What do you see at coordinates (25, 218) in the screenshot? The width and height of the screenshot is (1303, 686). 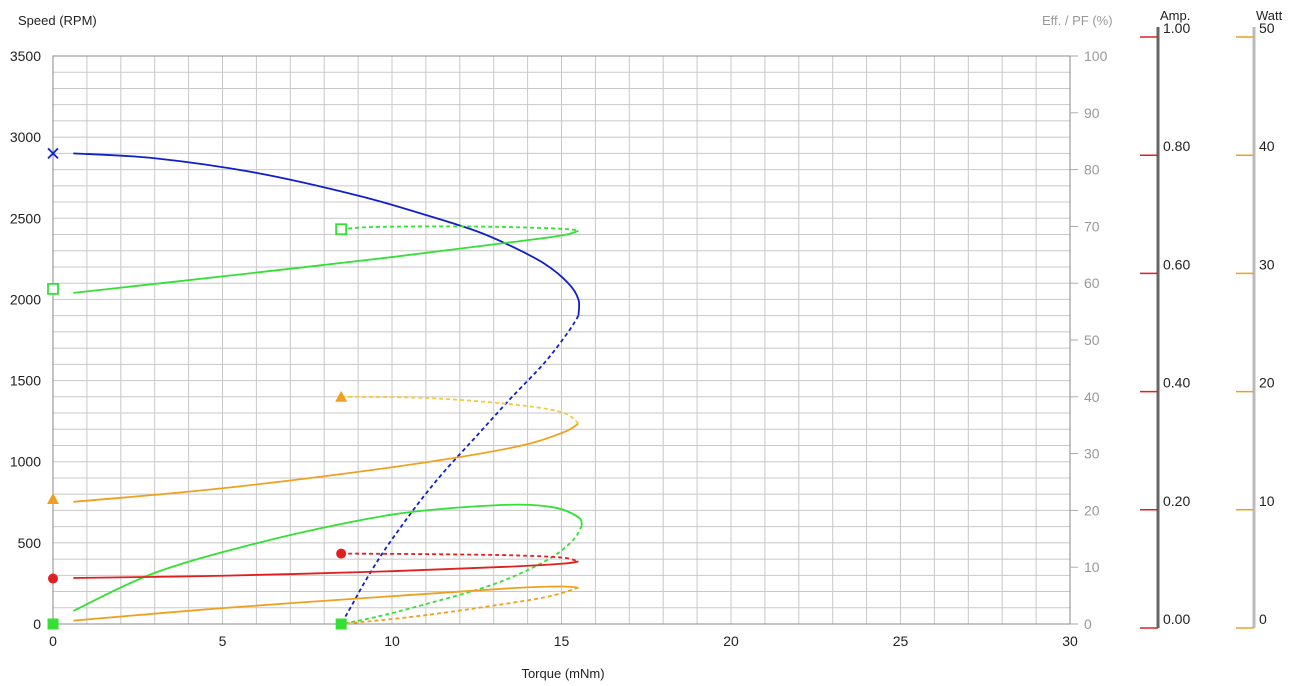 I see `y-tick-label: 2500` at bounding box center [25, 218].